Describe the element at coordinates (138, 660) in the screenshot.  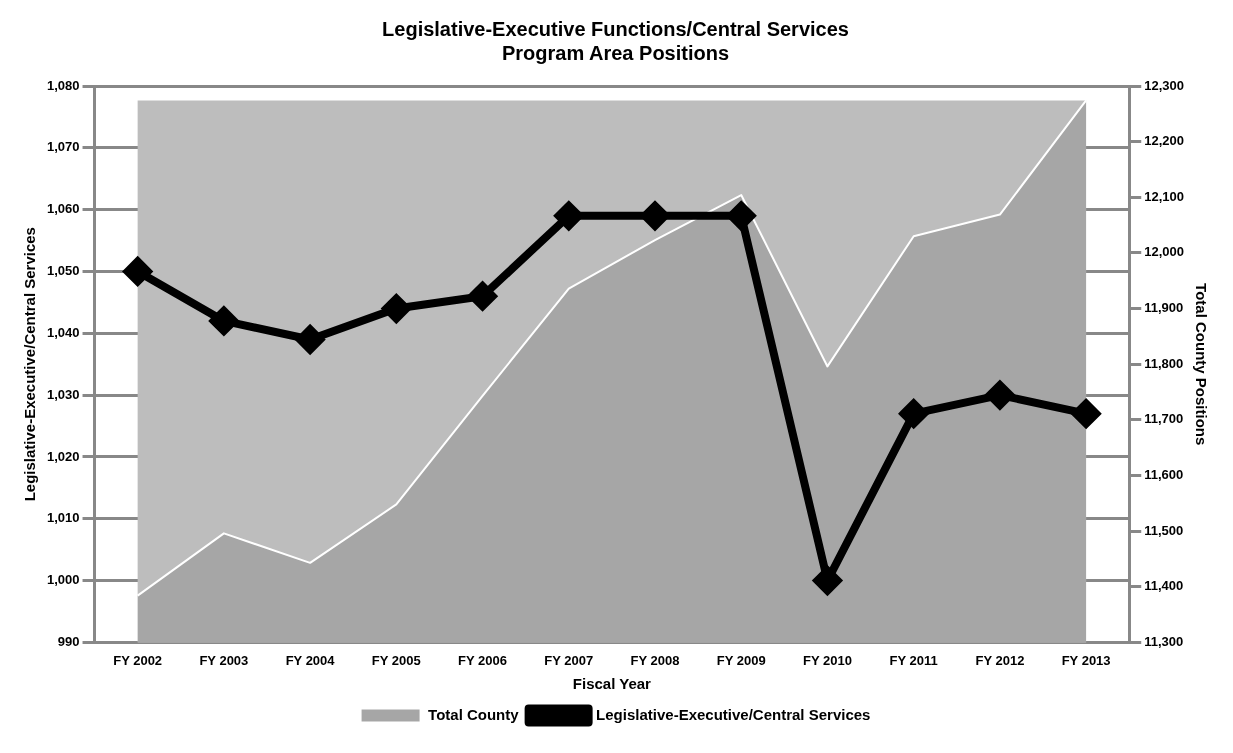
I see `x-tick-label: FY 2002` at that location.